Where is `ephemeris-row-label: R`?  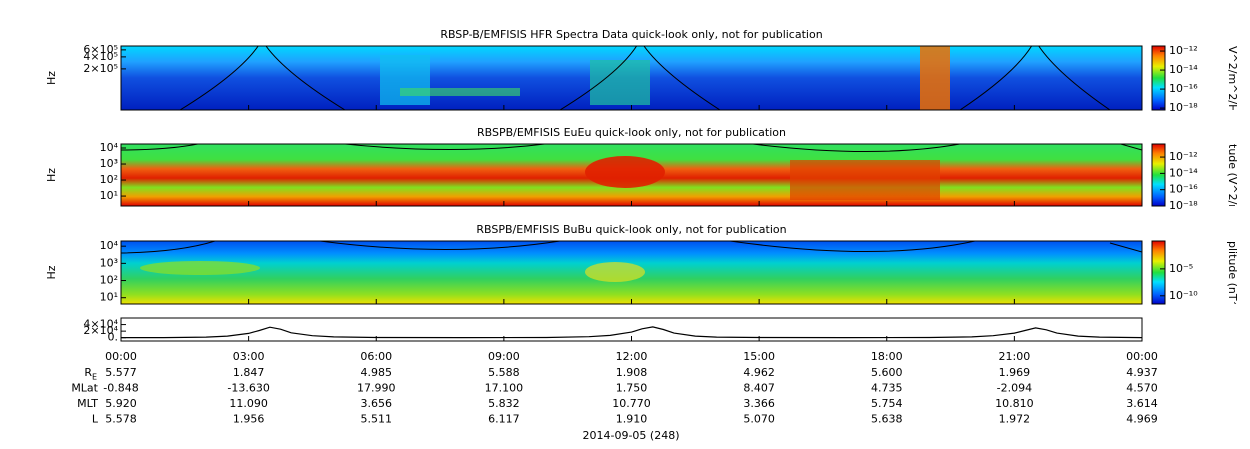
ephemeris-row-label: R is located at coordinates (88, 372).